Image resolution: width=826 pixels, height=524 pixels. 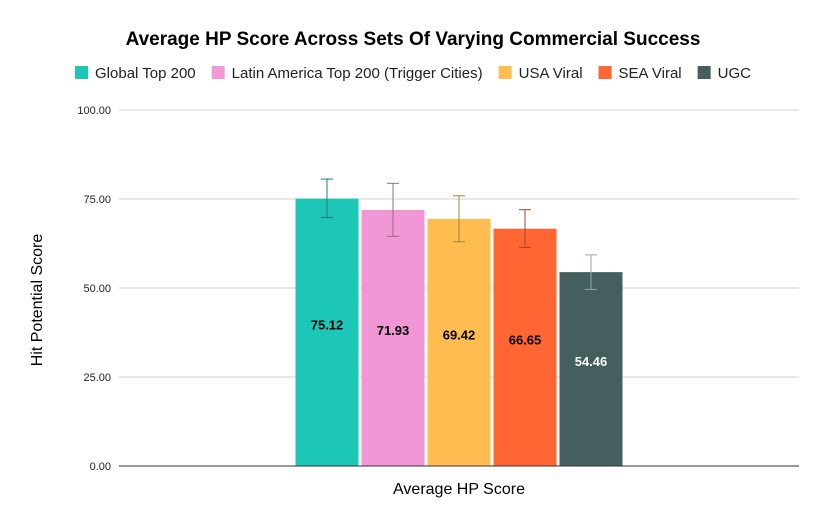 I want to click on legend-item: Latin America Top 200 (Trigger Cities), so click(x=347, y=73).